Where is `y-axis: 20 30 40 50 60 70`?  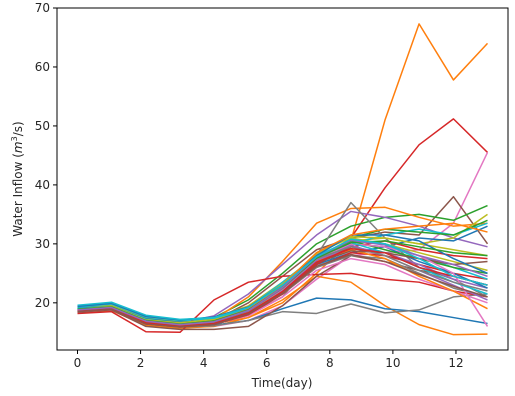 y-axis: 20 30 40 50 60 70 is located at coordinates (46, 155).